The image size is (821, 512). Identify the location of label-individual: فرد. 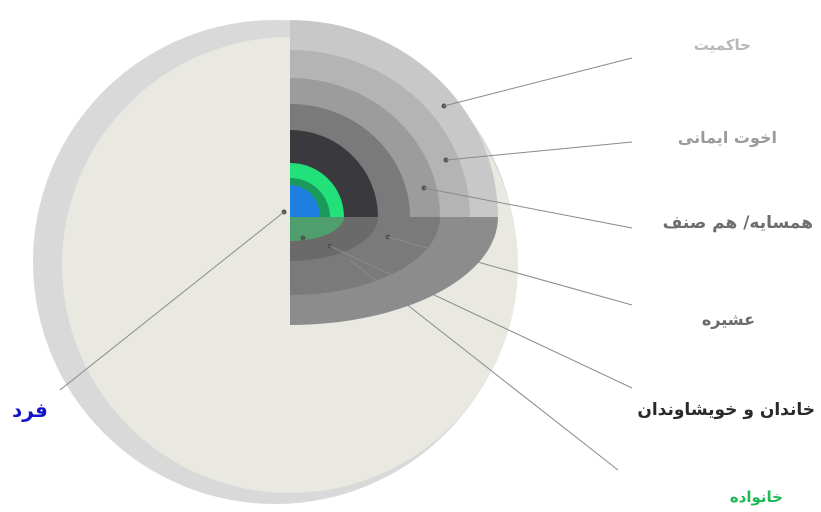
(30, 410).